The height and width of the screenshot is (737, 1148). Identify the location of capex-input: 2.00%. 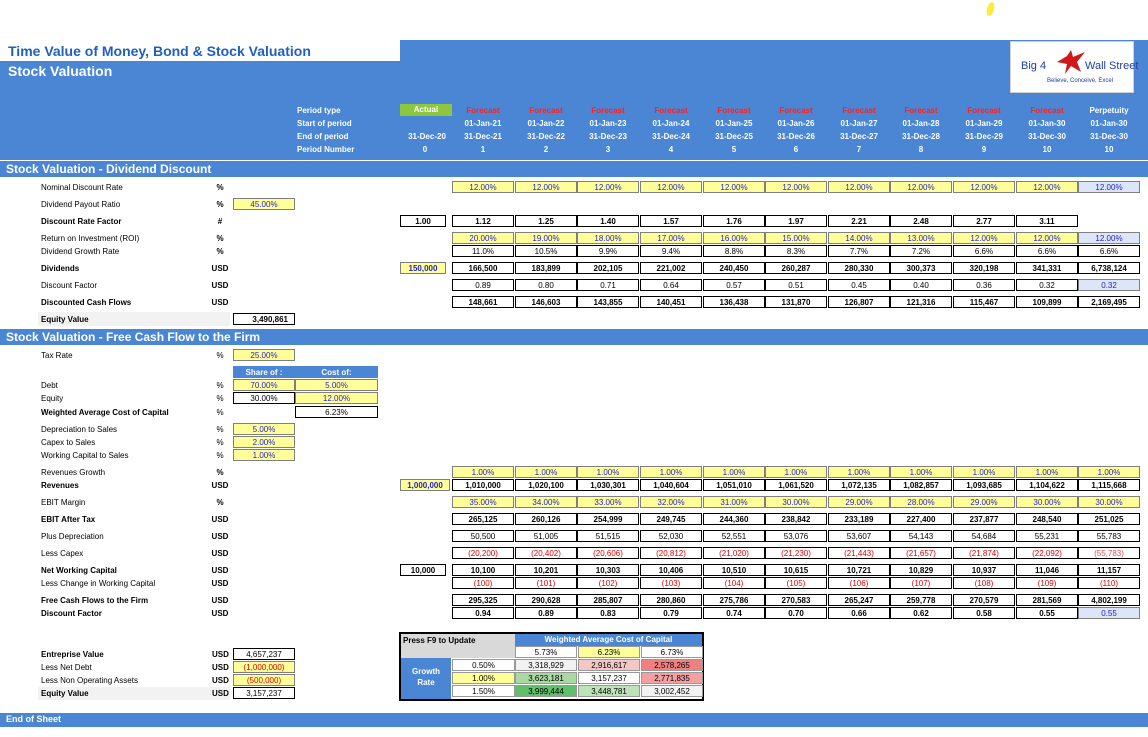
(264, 442).